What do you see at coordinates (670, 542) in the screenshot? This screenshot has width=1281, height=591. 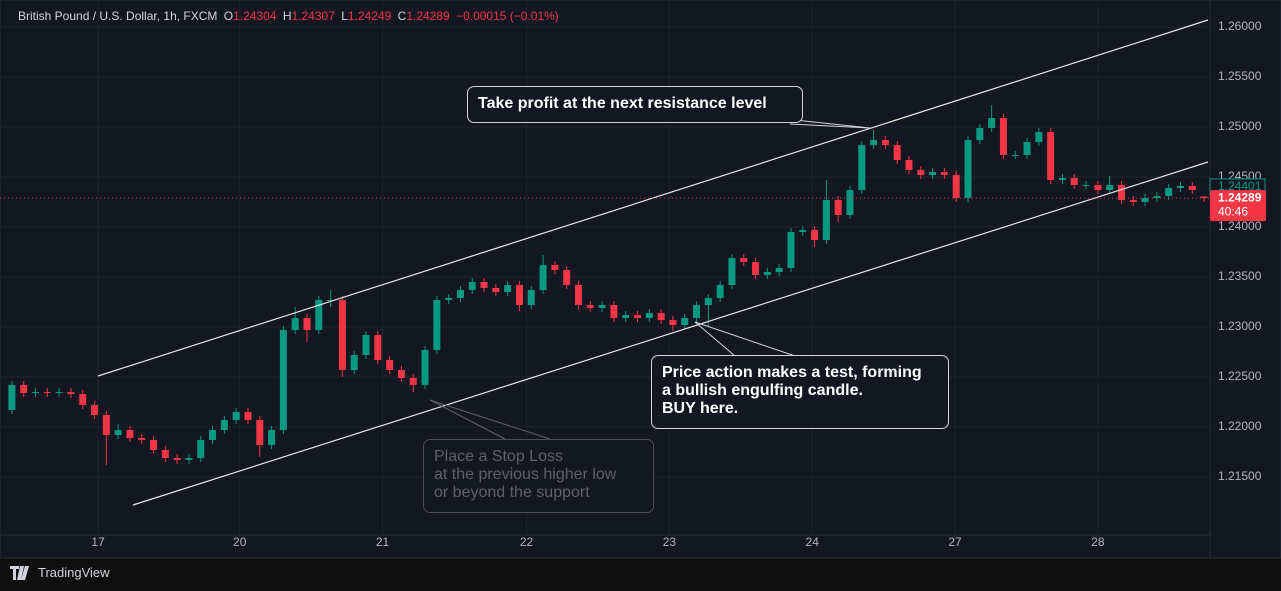 I see `x-tick-label: 23` at bounding box center [670, 542].